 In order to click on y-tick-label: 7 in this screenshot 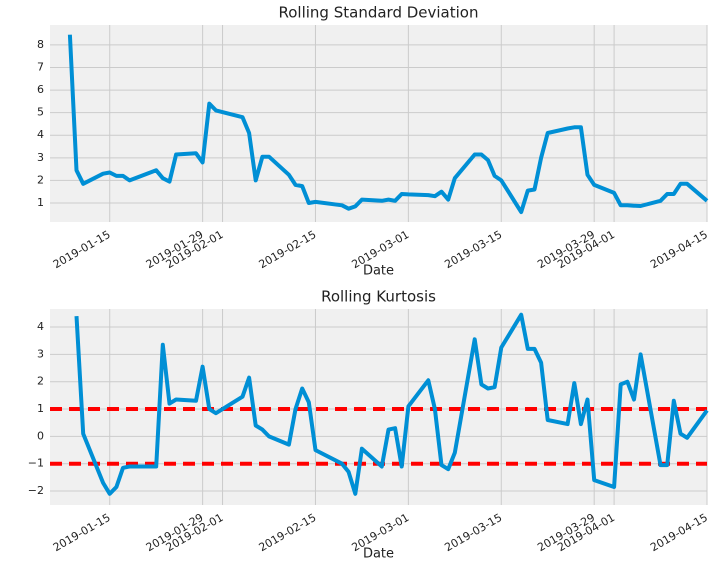, I will do `click(40, 66)`.